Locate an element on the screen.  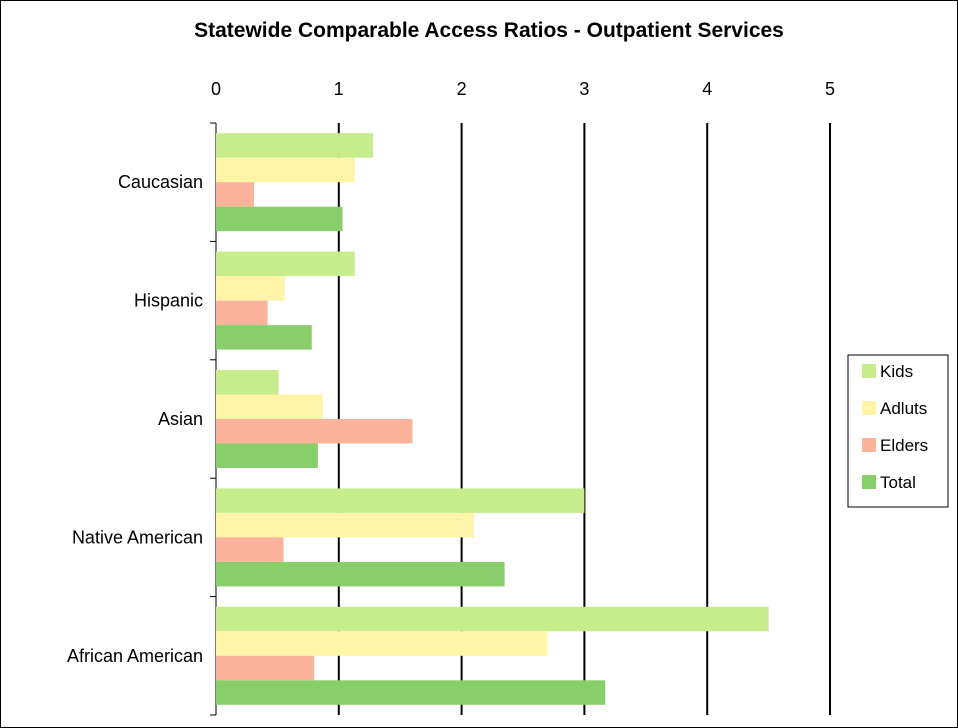
category-label: Native American is located at coordinates (137, 537).